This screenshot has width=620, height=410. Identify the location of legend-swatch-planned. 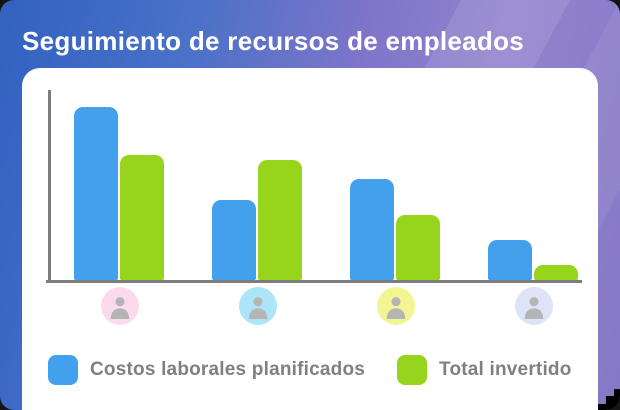
(63, 370).